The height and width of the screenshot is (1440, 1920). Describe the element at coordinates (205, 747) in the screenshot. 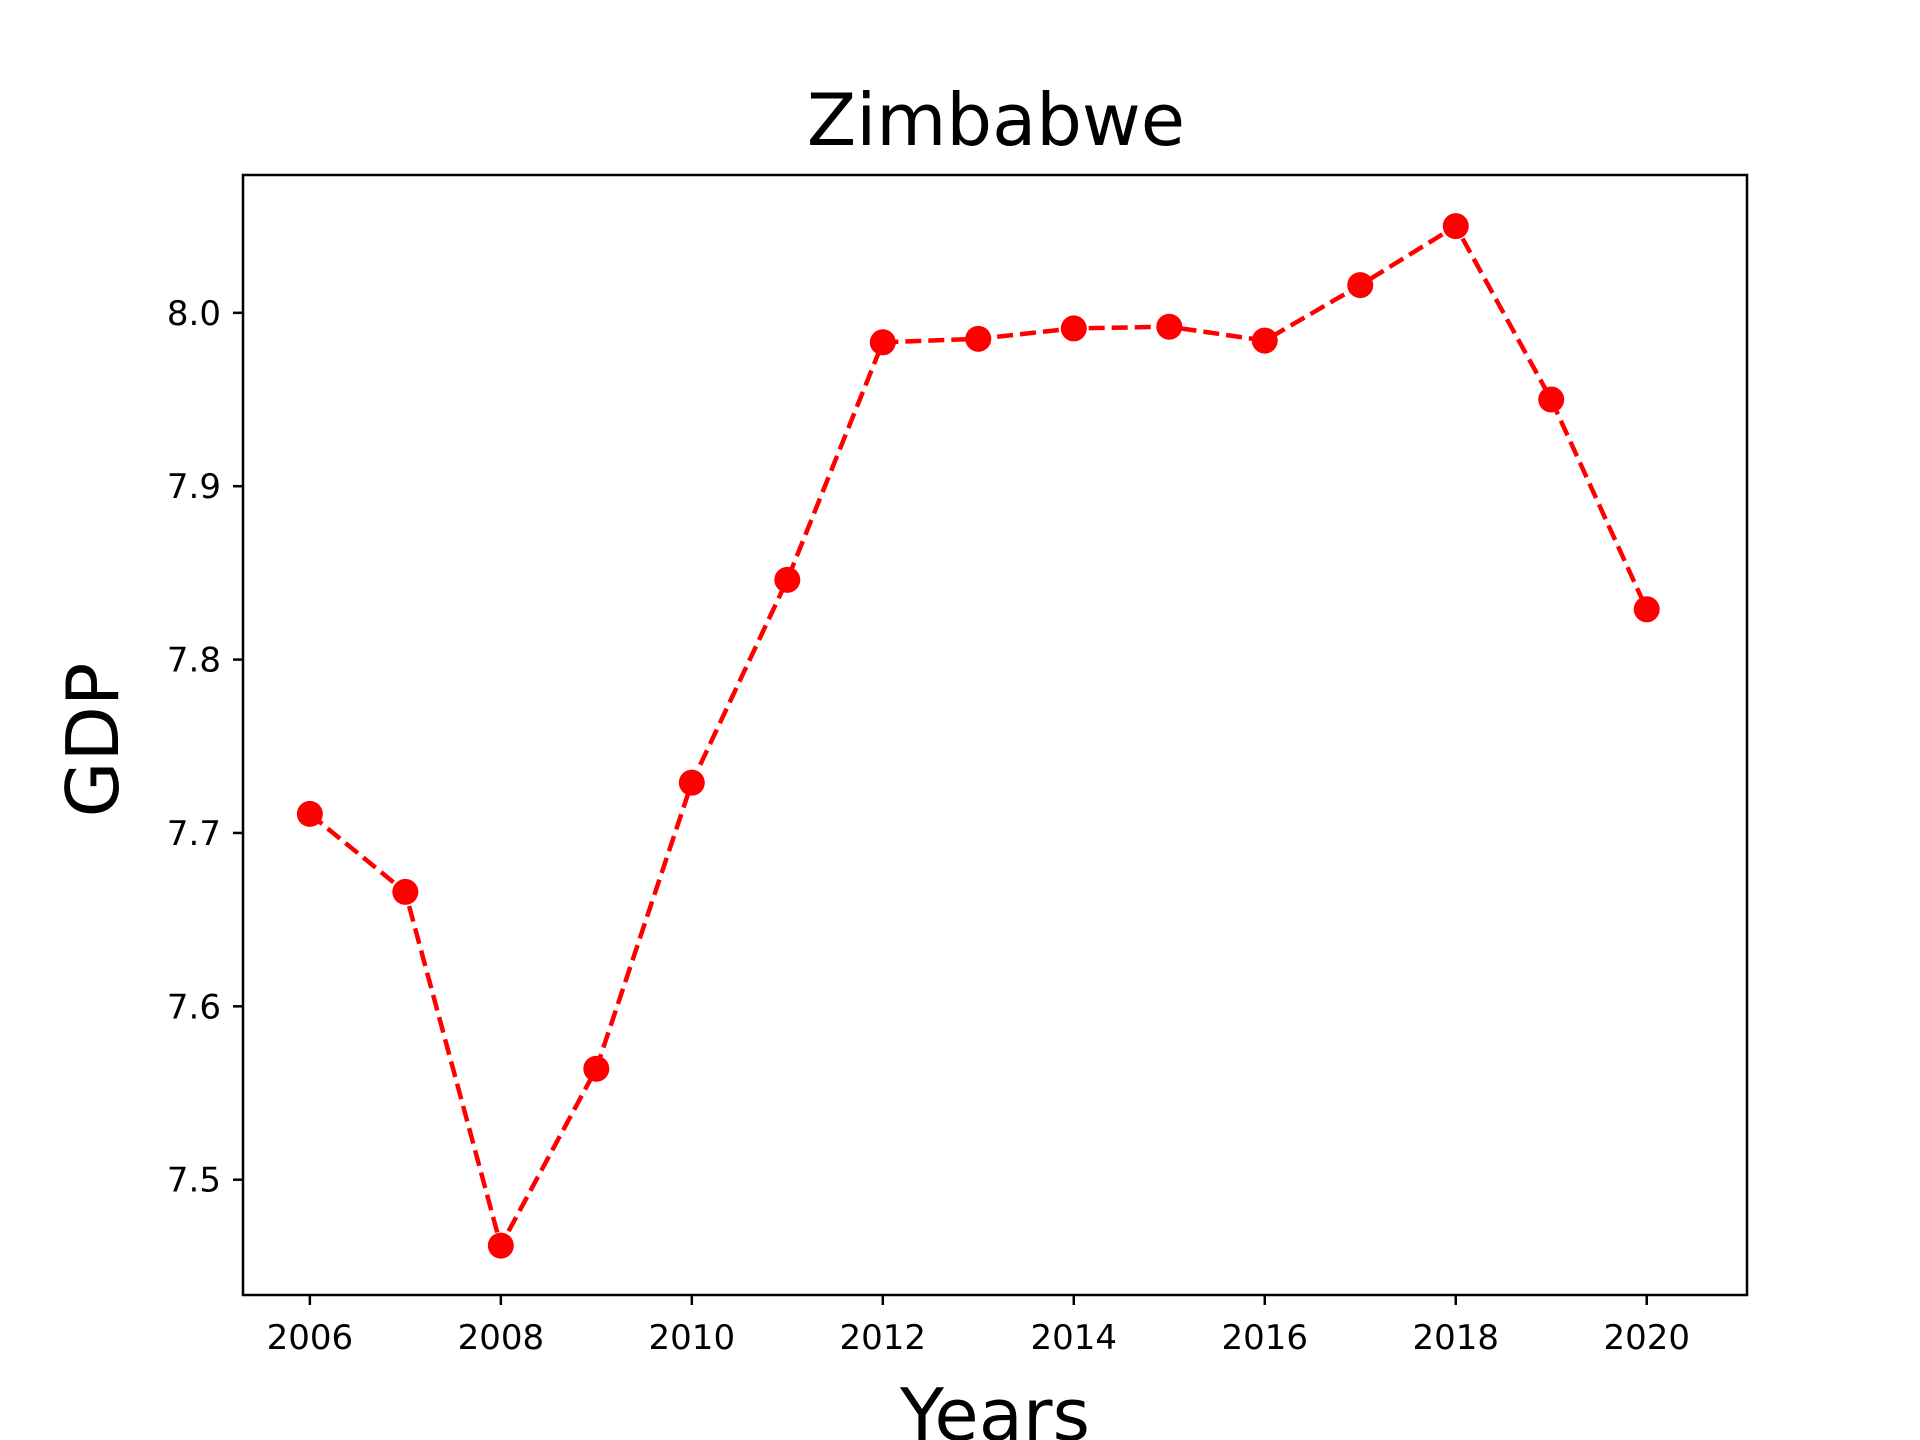

I see `y-axis: 7.5 7.6 7.7 7.8 7.9 8.0` at that location.